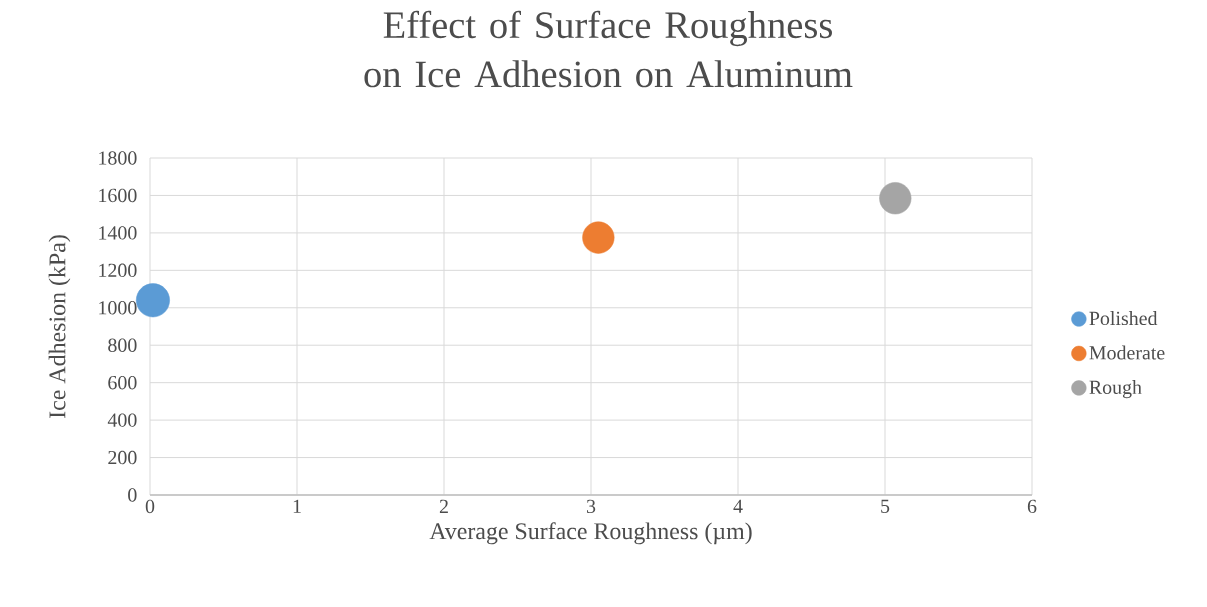 The height and width of the screenshot is (607, 1207). Describe the element at coordinates (122, 420) in the screenshot. I see `y-tick-label: 400` at that location.